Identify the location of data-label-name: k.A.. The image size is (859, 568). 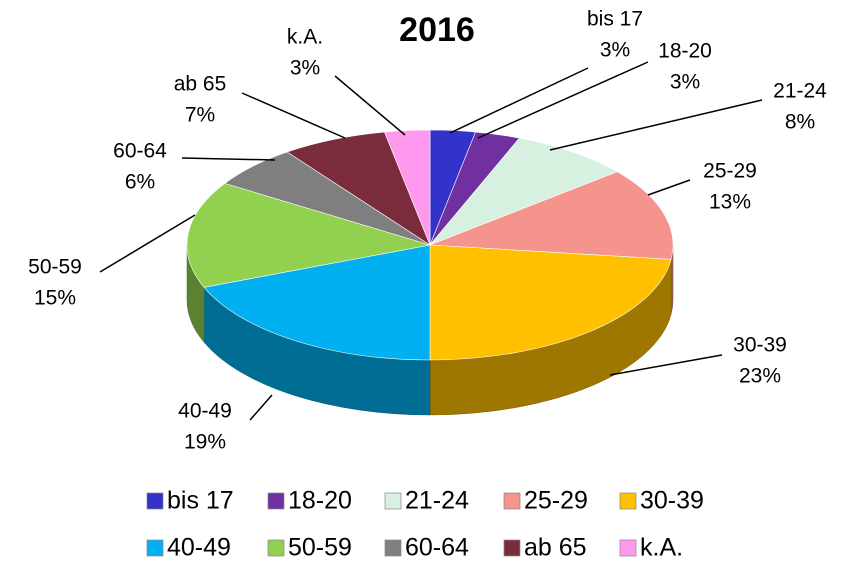
(305, 37).